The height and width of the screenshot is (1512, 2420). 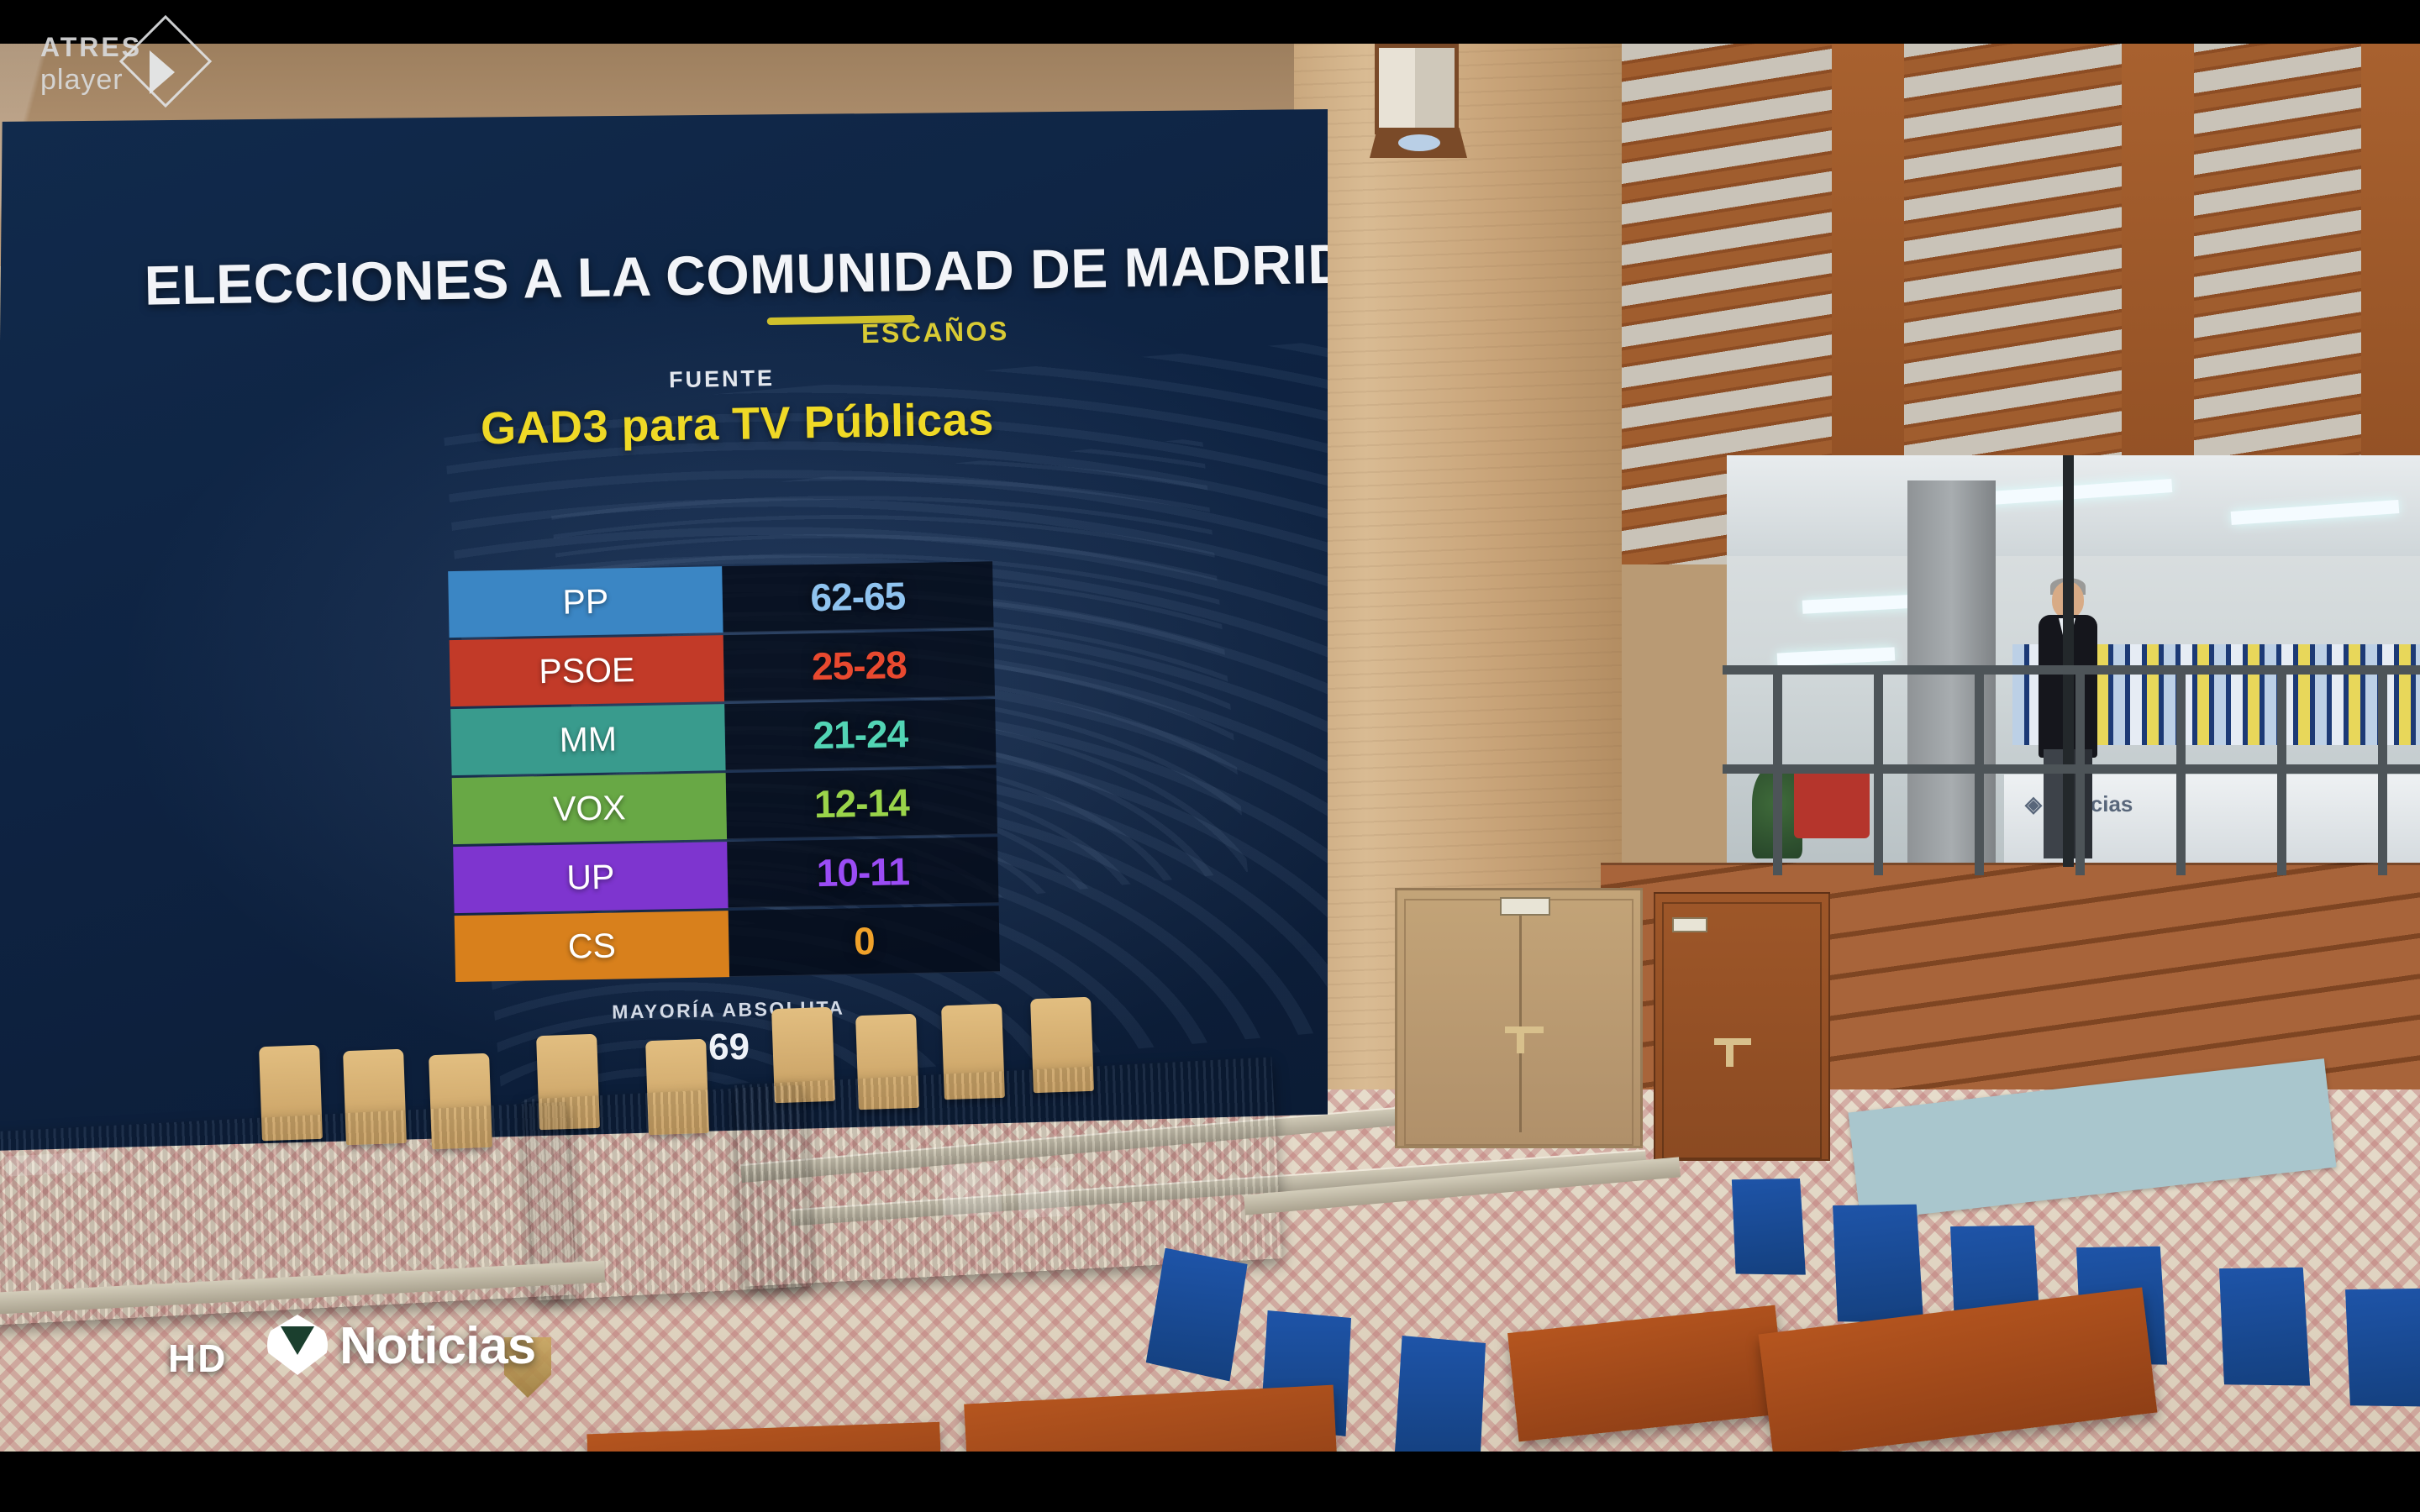 What do you see at coordinates (92, 47) in the screenshot?
I see `watermark-line-1: ATRES` at bounding box center [92, 47].